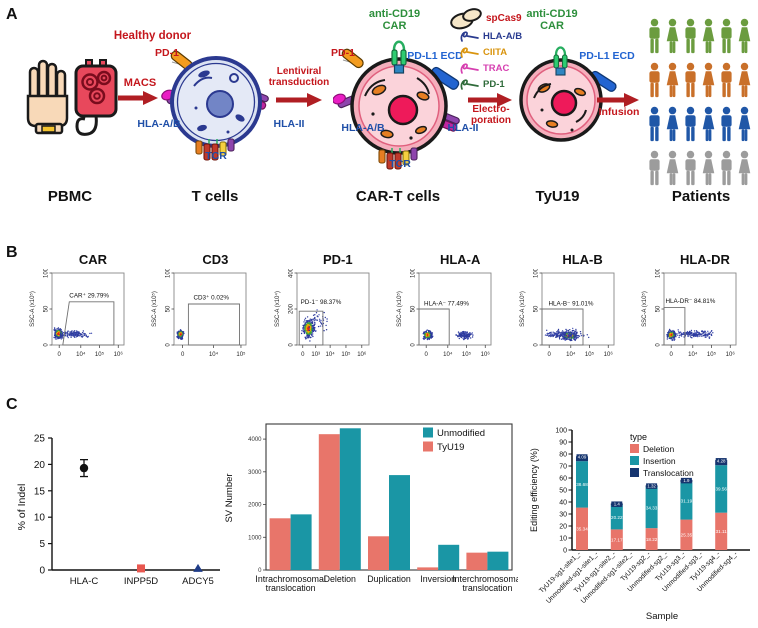 This screenshot has width=758, height=628. I want to click on electroporation-label-2: poration, so click(491, 120).